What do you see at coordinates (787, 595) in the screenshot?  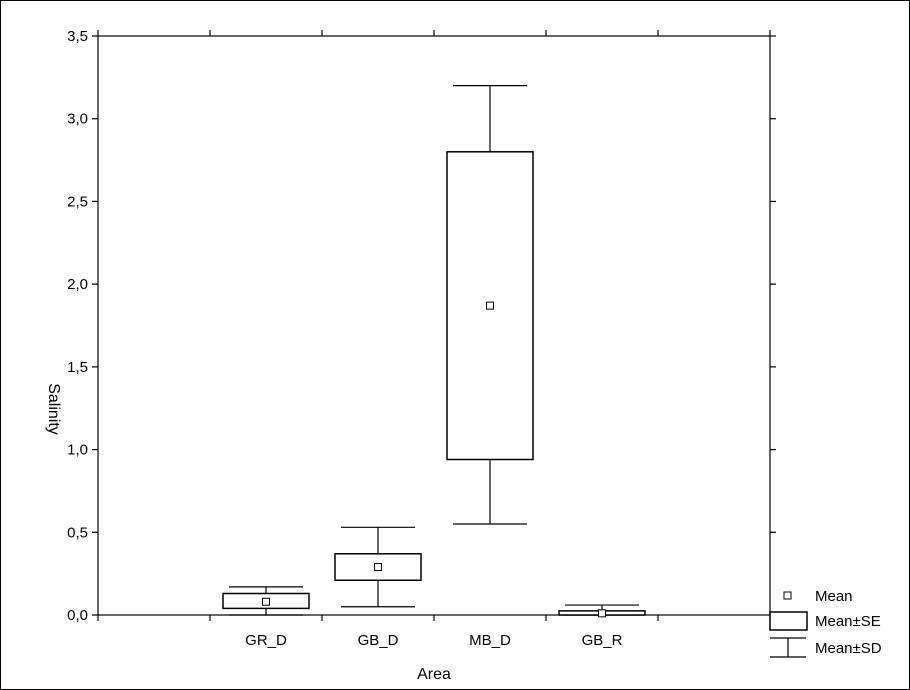 I see `legend-mean-symbol` at bounding box center [787, 595].